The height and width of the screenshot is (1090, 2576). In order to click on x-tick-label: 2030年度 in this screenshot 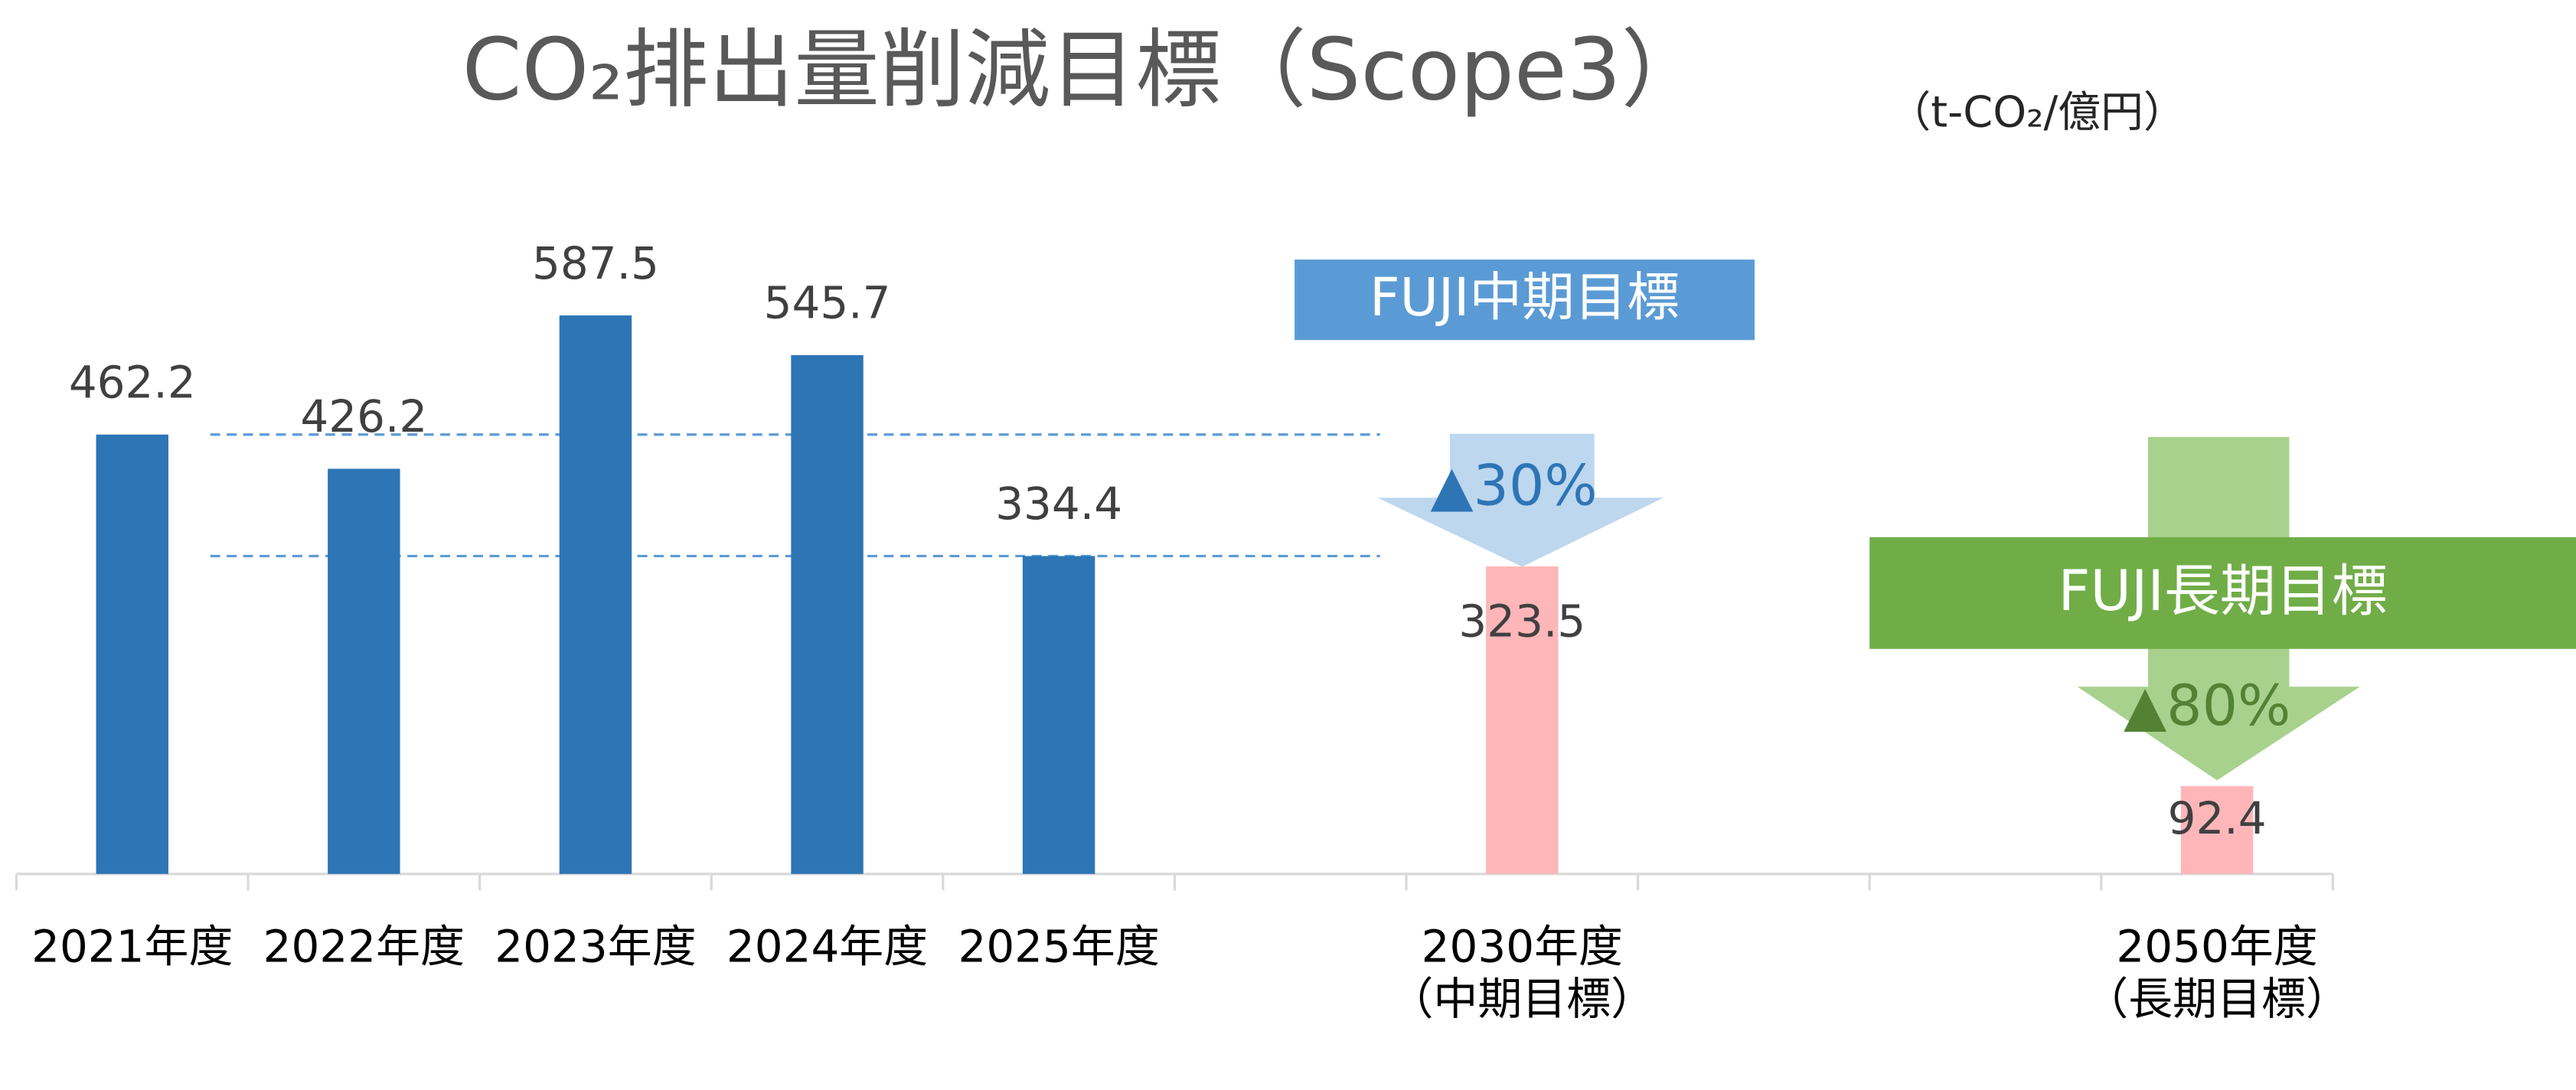, I will do `click(1522, 947)`.